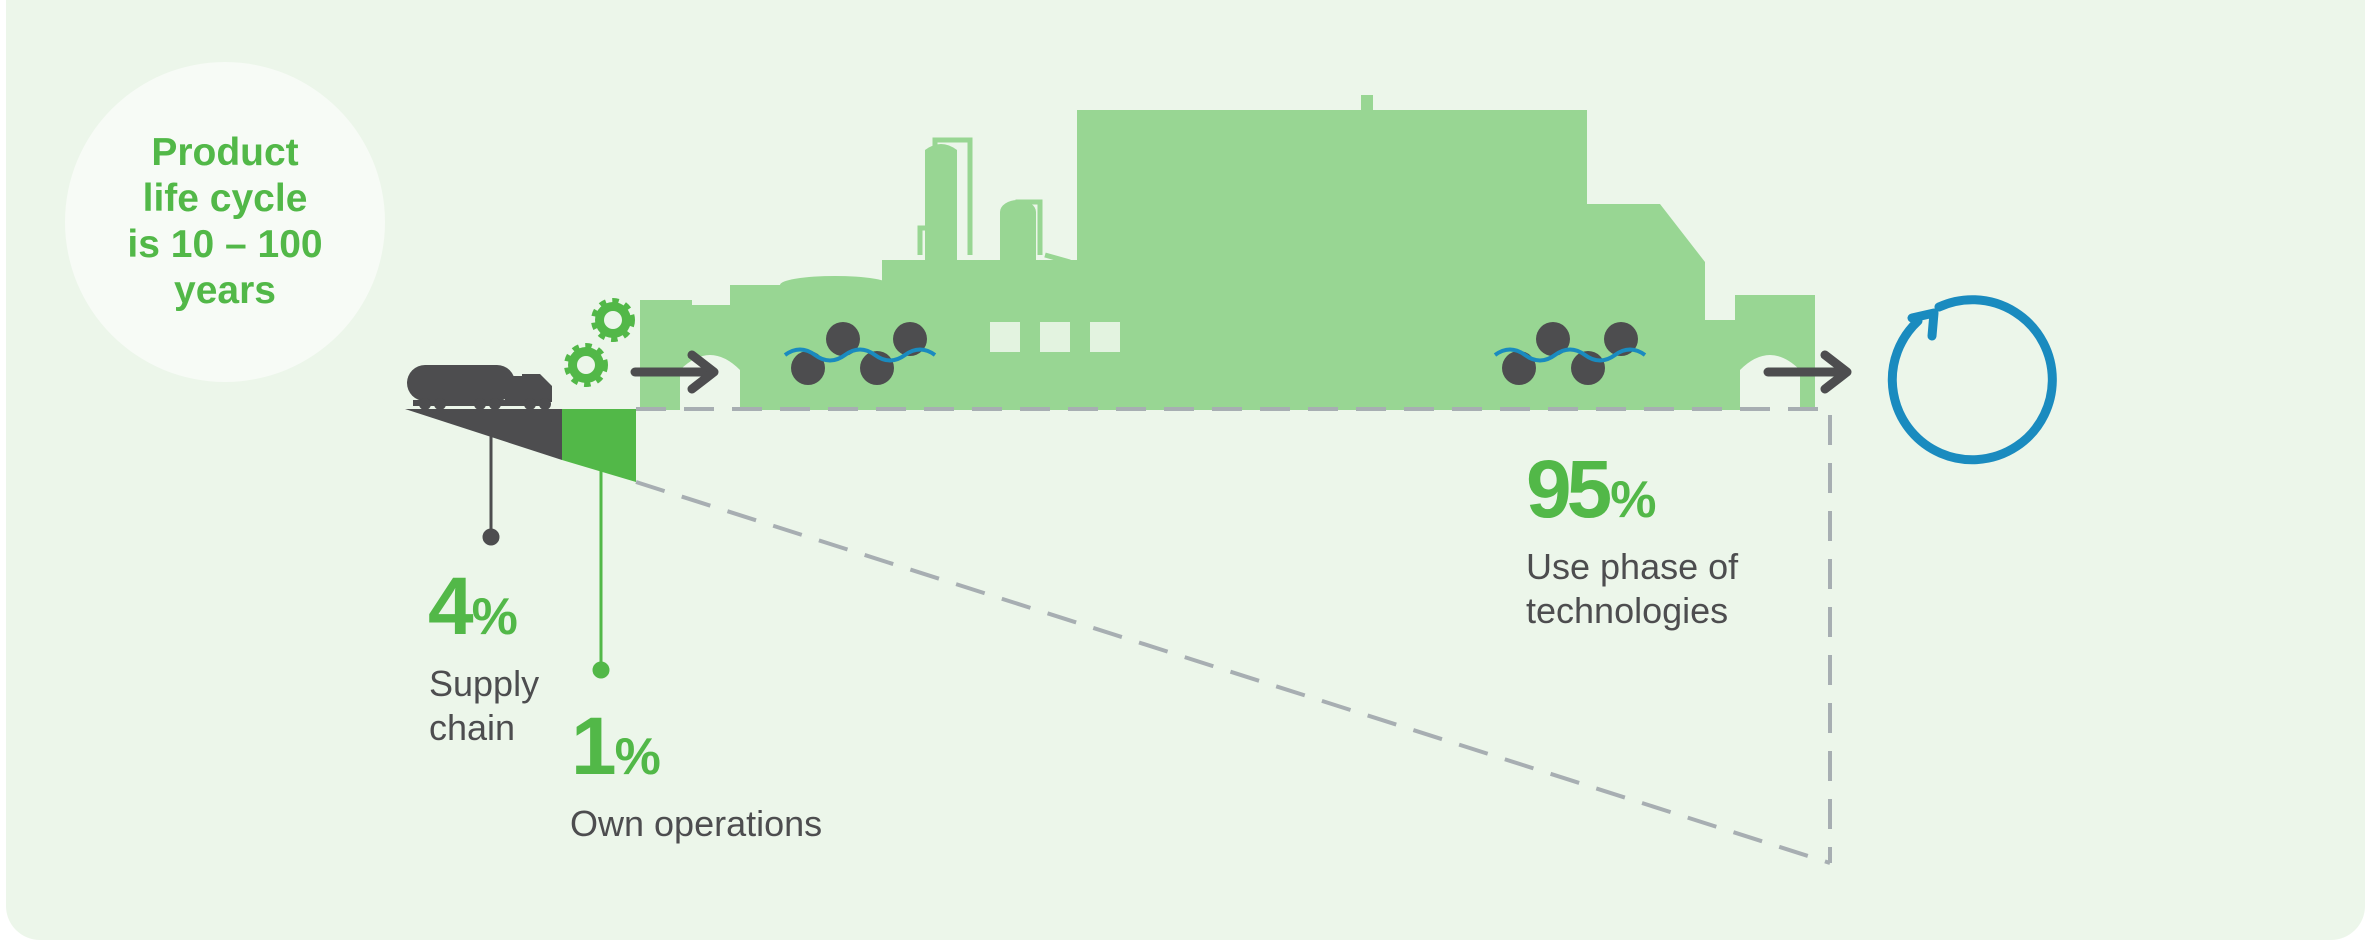 This screenshot has width=2365, height=940. Describe the element at coordinates (1569, 489) in the screenshot. I see `percent-value: 95` at that location.